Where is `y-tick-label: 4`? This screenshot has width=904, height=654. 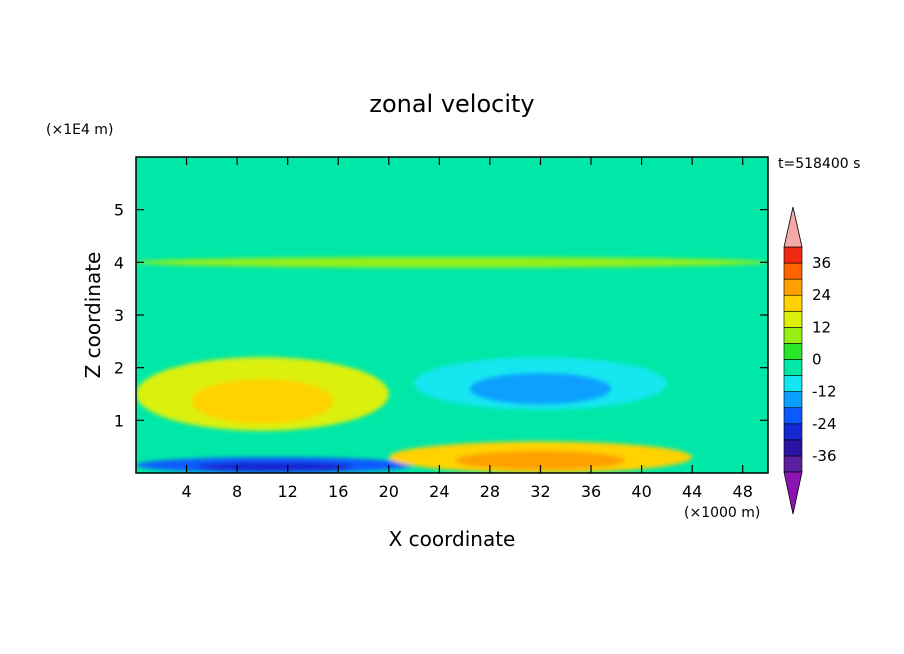 y-tick-label: 4 is located at coordinates (119, 262).